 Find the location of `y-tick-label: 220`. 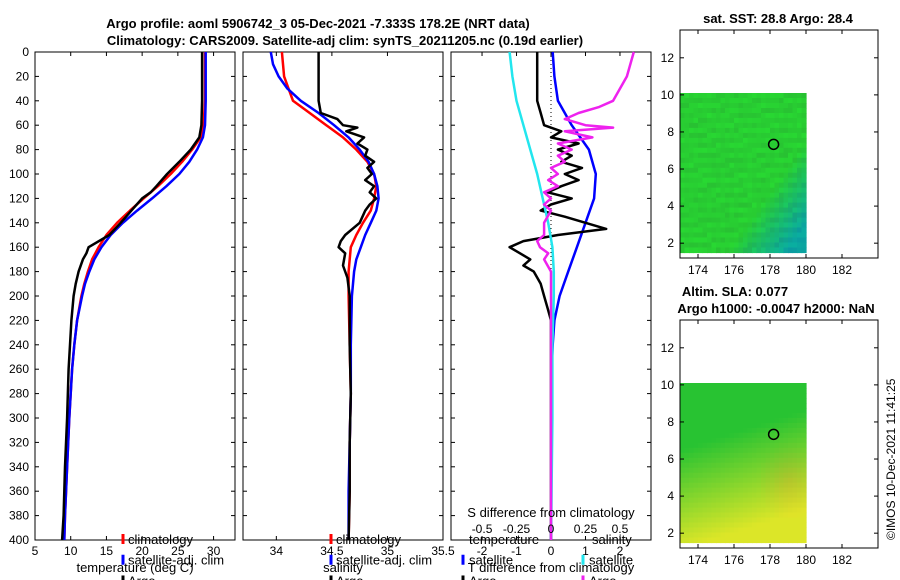

y-tick-label: 220 is located at coordinates (19, 320).